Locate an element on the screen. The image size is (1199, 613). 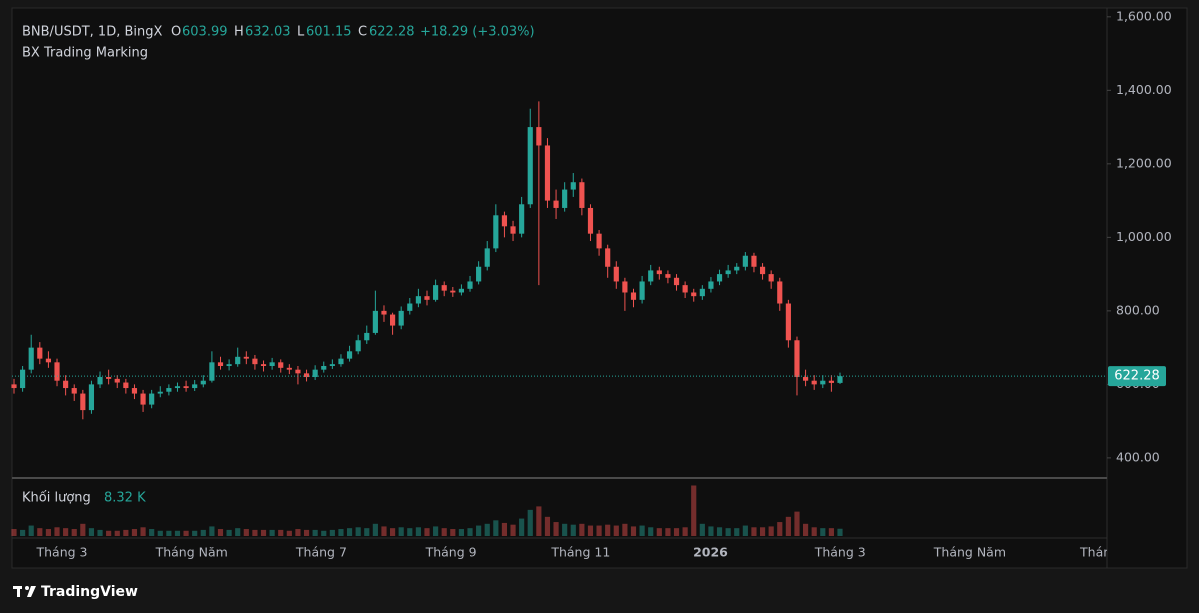
high-value: 632.03 is located at coordinates (268, 32).